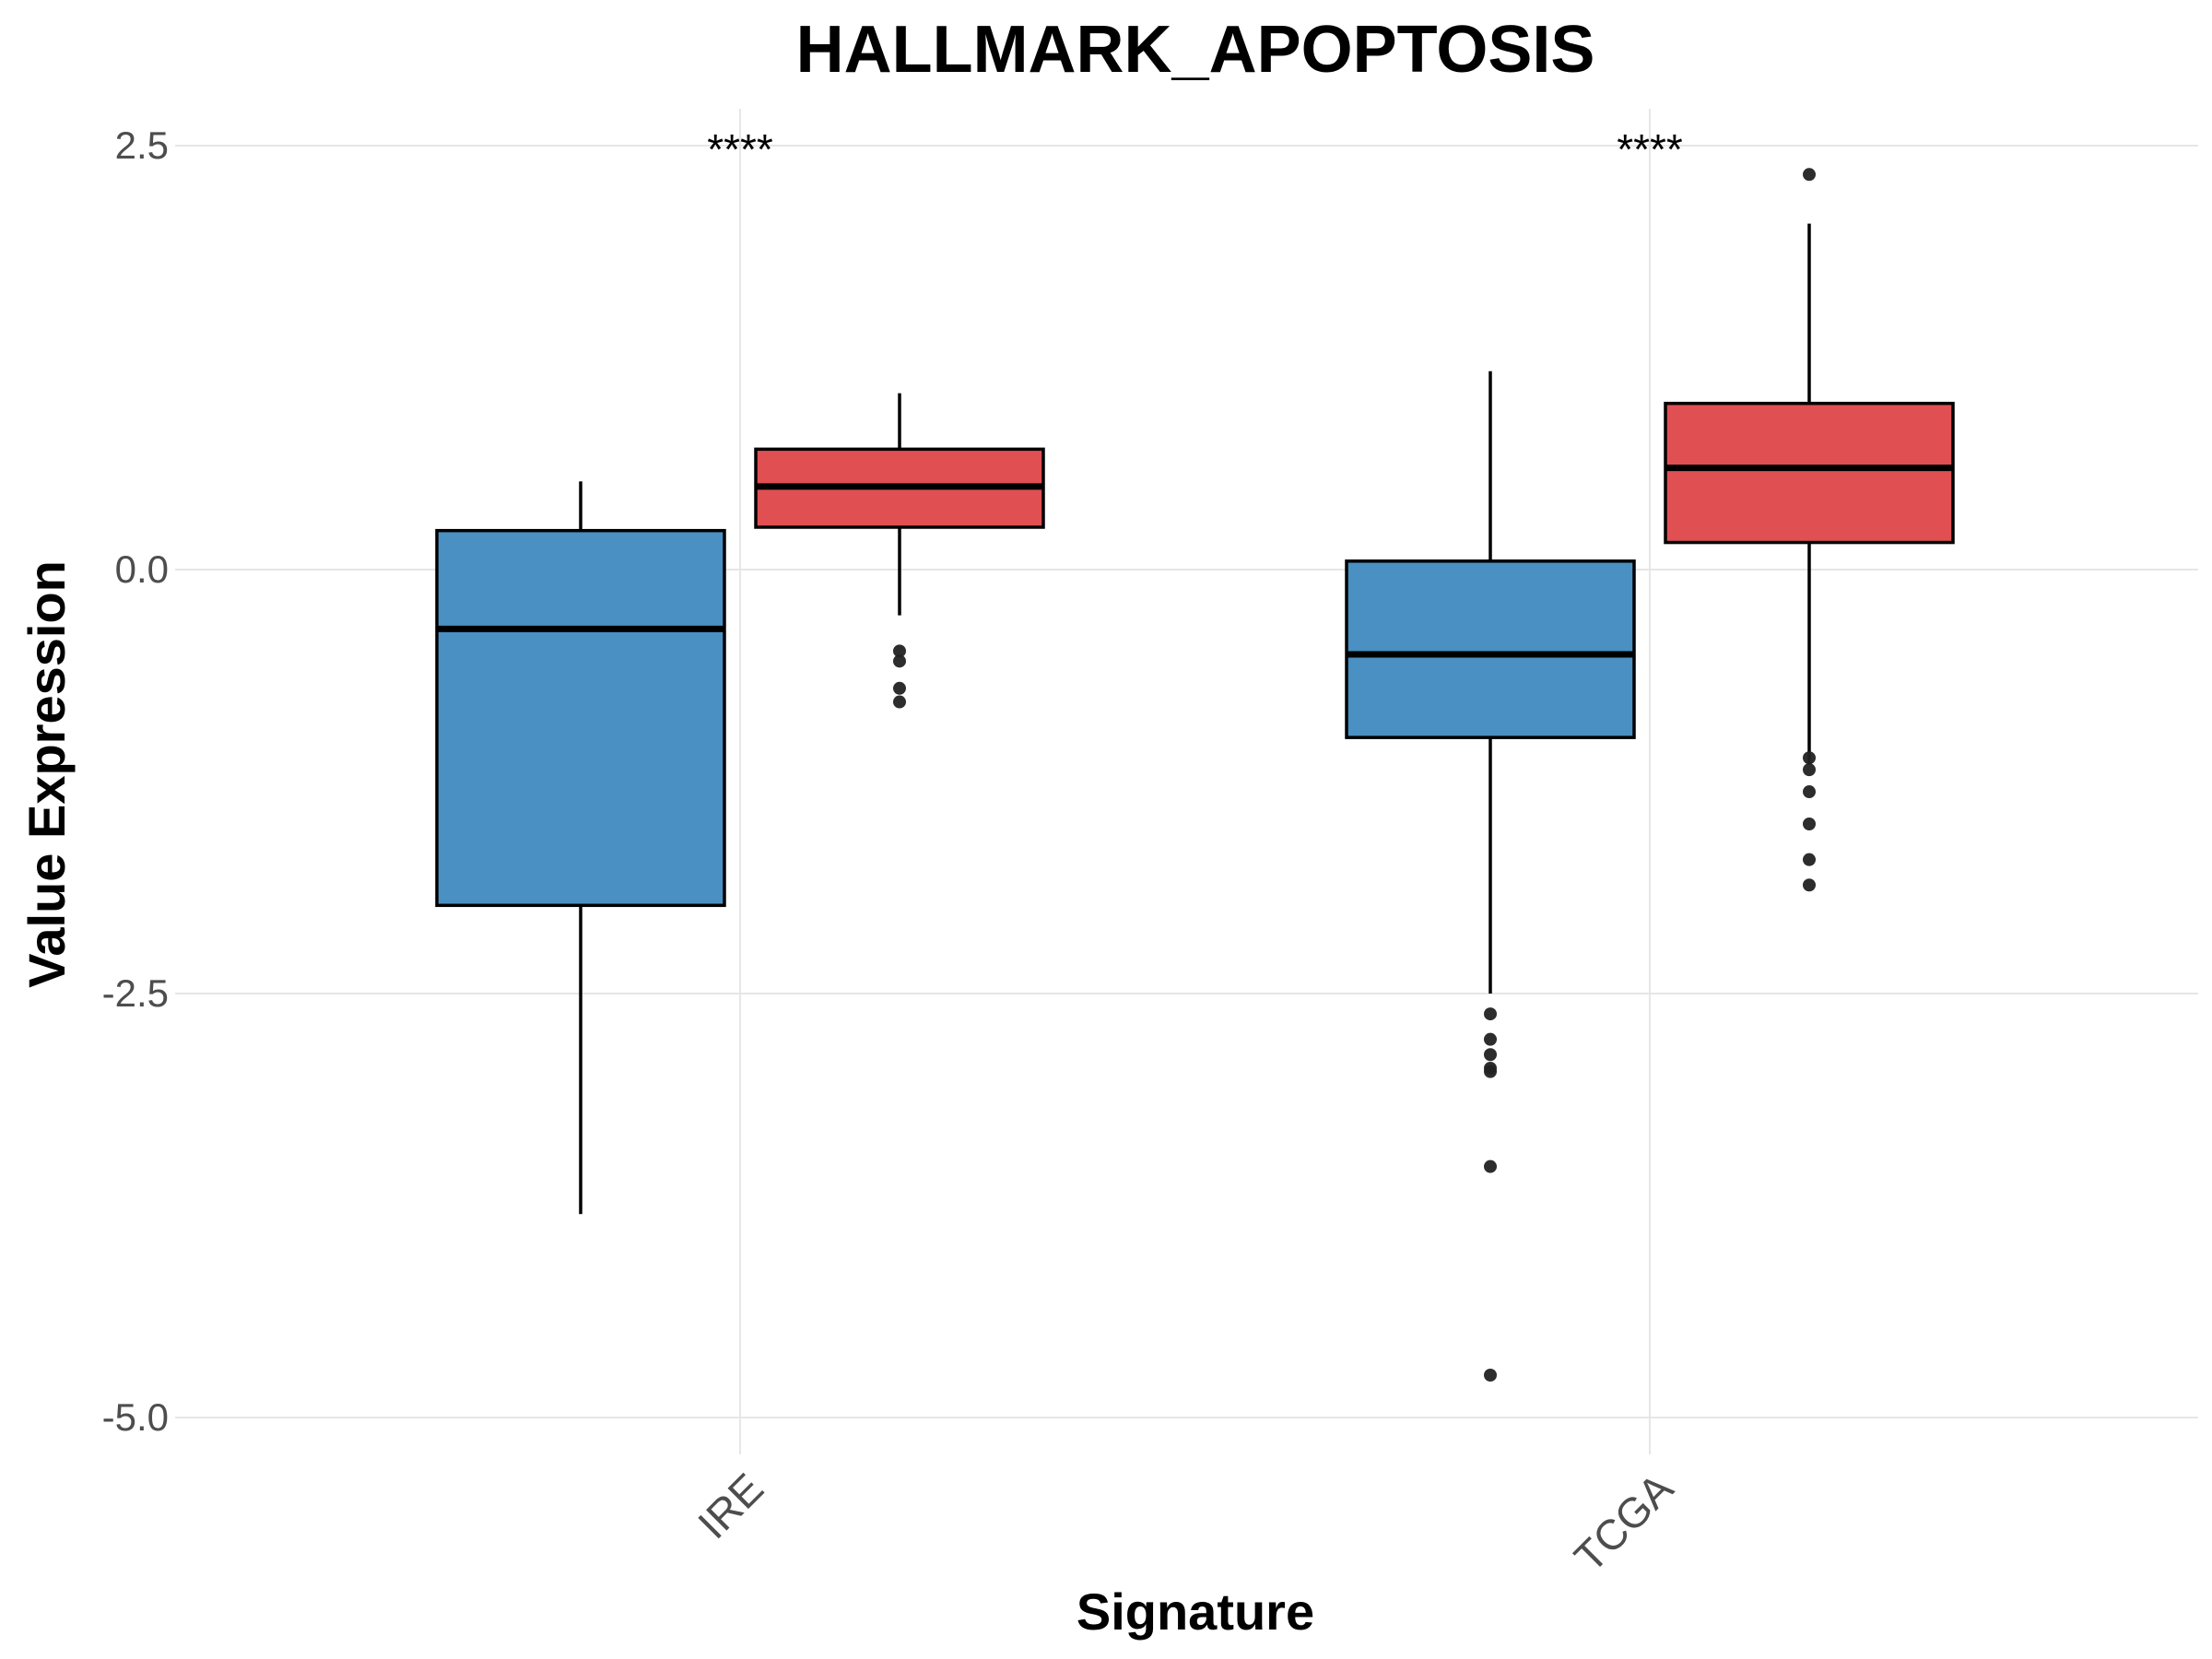 Image resolution: width=2212 pixels, height=1659 pixels. What do you see at coordinates (135, 993) in the screenshot?
I see `y-tick-label: -2.5` at bounding box center [135, 993].